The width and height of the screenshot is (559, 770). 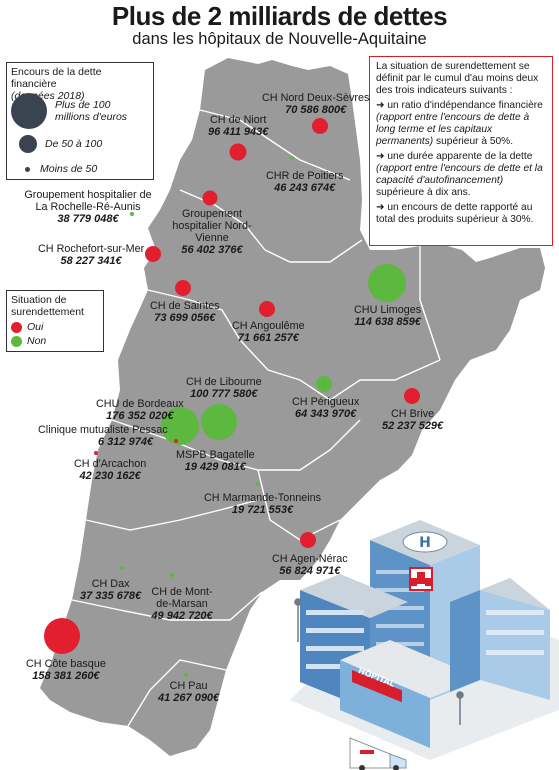 What do you see at coordinates (354, 596) in the screenshot?
I see `wing-left-roof` at bounding box center [354, 596].